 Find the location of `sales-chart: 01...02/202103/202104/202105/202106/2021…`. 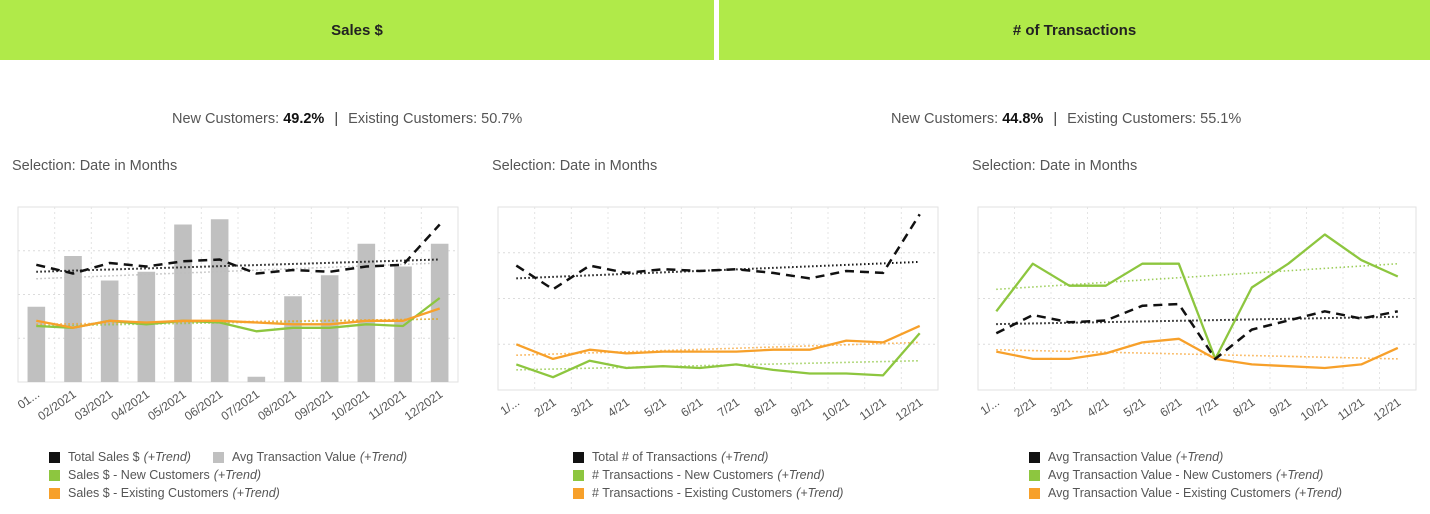

sales-chart: 01...02/202103/202104/202105/202106/2021… is located at coordinates (237, 315).